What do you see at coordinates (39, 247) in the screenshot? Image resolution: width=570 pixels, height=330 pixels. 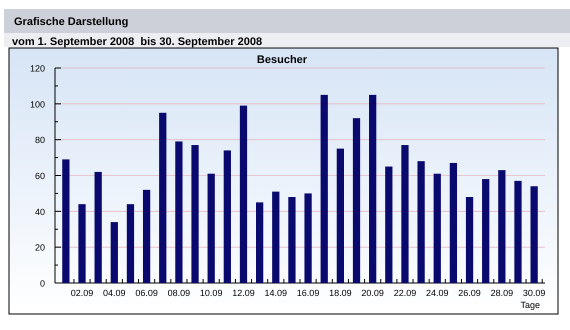 I see `y-tick-label: 20` at bounding box center [39, 247].